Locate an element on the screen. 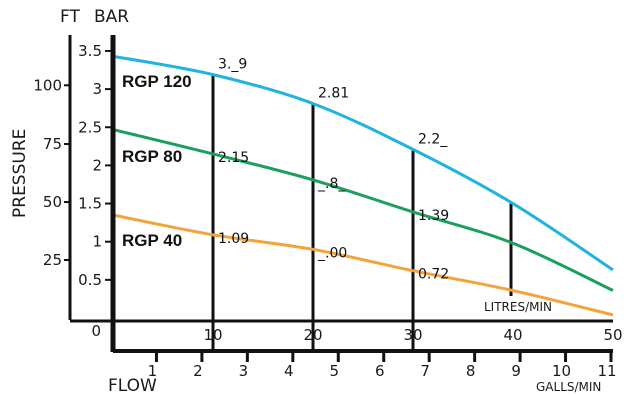 The width and height of the screenshot is (637, 396). galls-unit-label: GALLS/MIN is located at coordinates (568, 387).